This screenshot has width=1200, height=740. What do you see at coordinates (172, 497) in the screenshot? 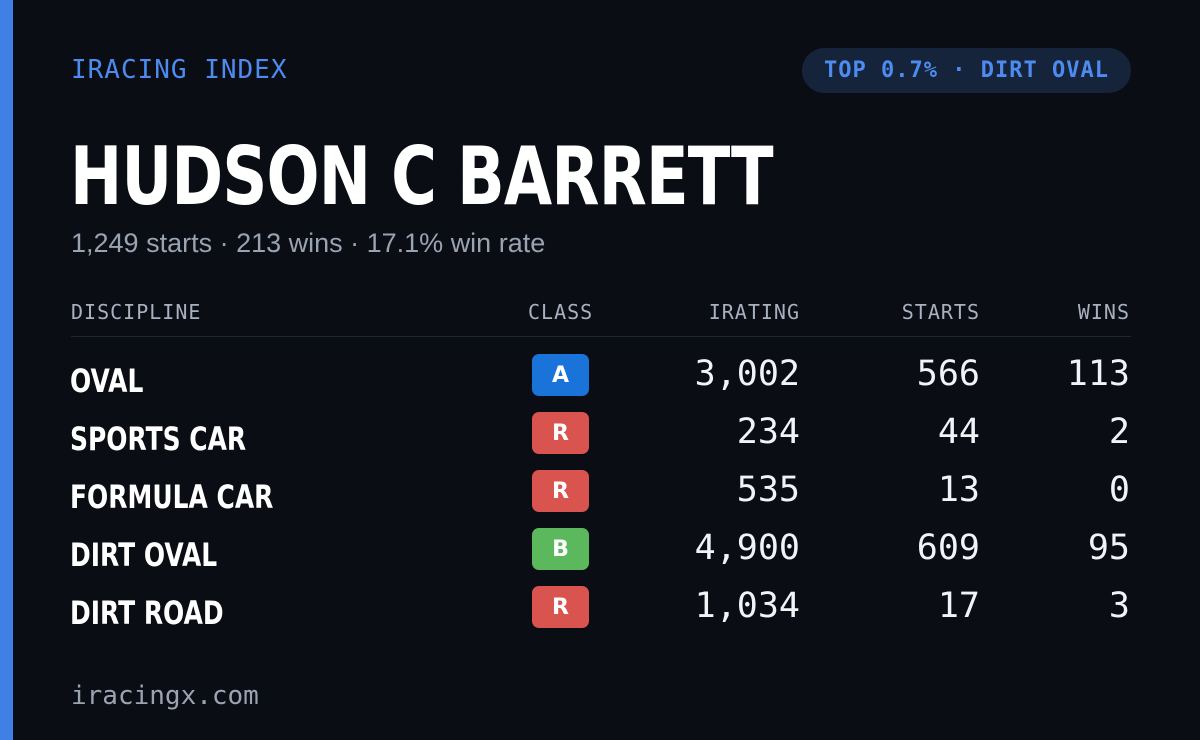
I see `discipline-name: FORMULA CAR` at bounding box center [172, 497].